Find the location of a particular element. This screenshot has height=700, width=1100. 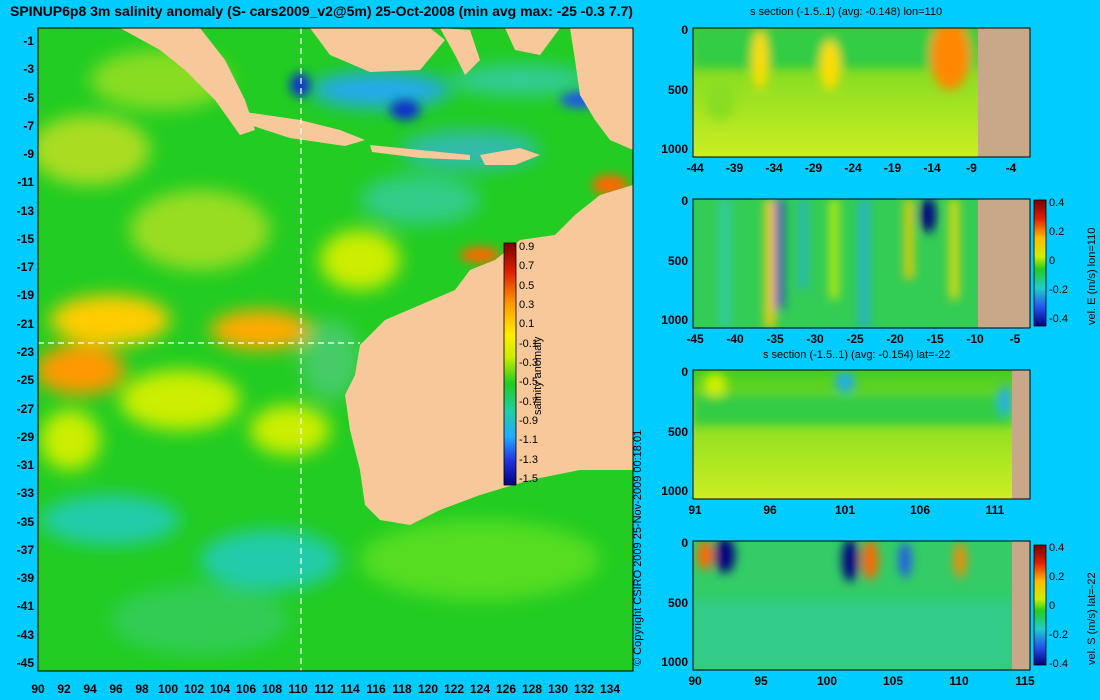

panel-x-tick-label: -9 is located at coordinates (971, 168).